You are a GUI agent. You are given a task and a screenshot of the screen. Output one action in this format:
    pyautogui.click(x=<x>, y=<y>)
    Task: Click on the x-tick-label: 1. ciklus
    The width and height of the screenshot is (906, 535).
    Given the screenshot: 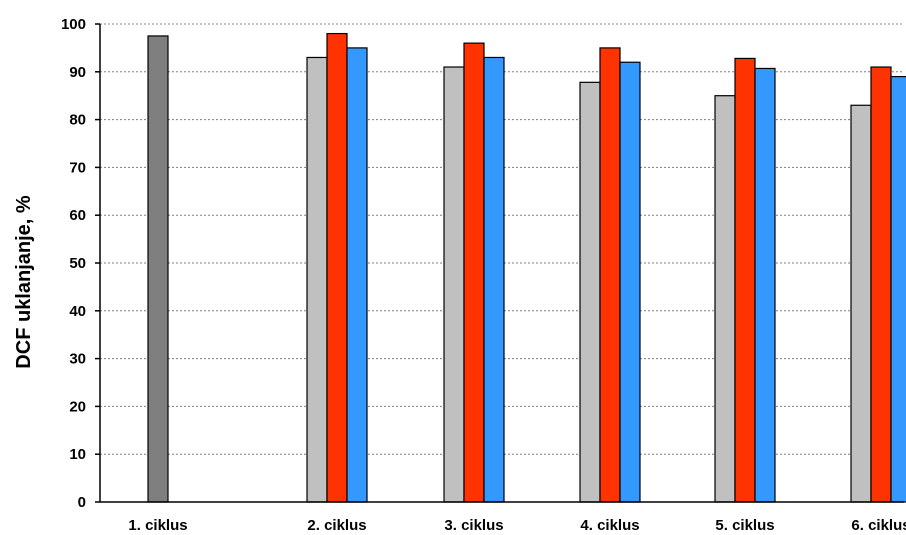 What is the action you would take?
    pyautogui.click(x=157, y=525)
    